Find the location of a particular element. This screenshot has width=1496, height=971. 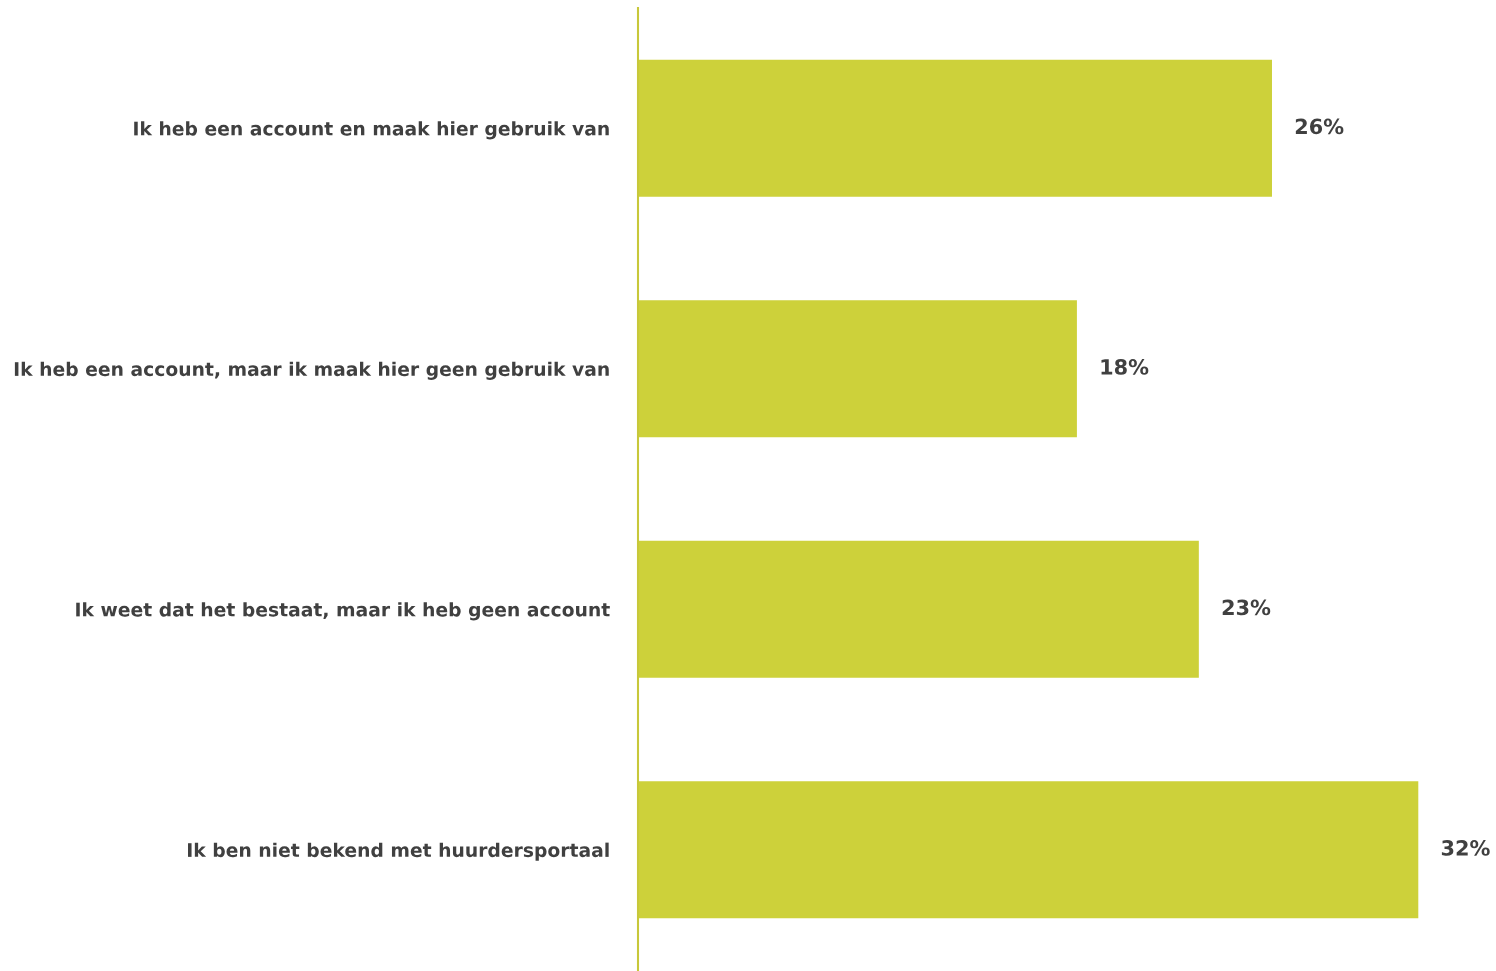

data-label: 18% is located at coordinates (1125, 367).